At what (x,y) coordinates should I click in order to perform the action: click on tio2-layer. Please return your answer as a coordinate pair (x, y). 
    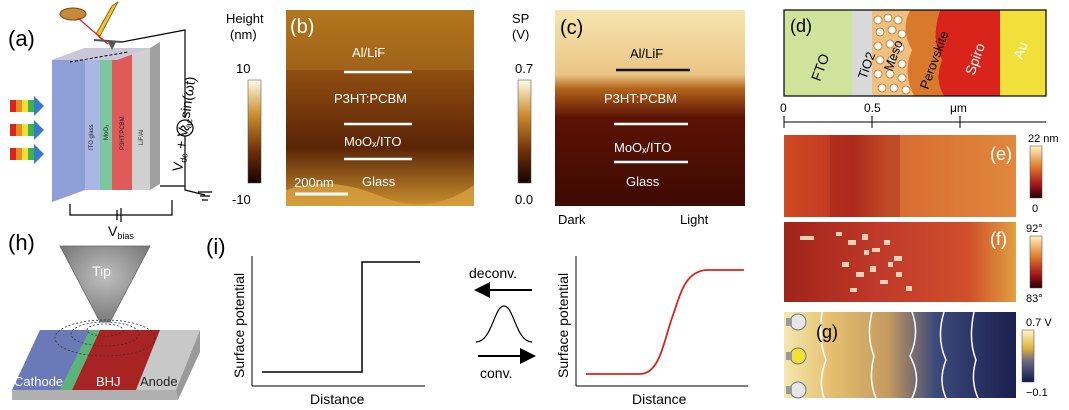
    Looking at the image, I should click on (862, 53).